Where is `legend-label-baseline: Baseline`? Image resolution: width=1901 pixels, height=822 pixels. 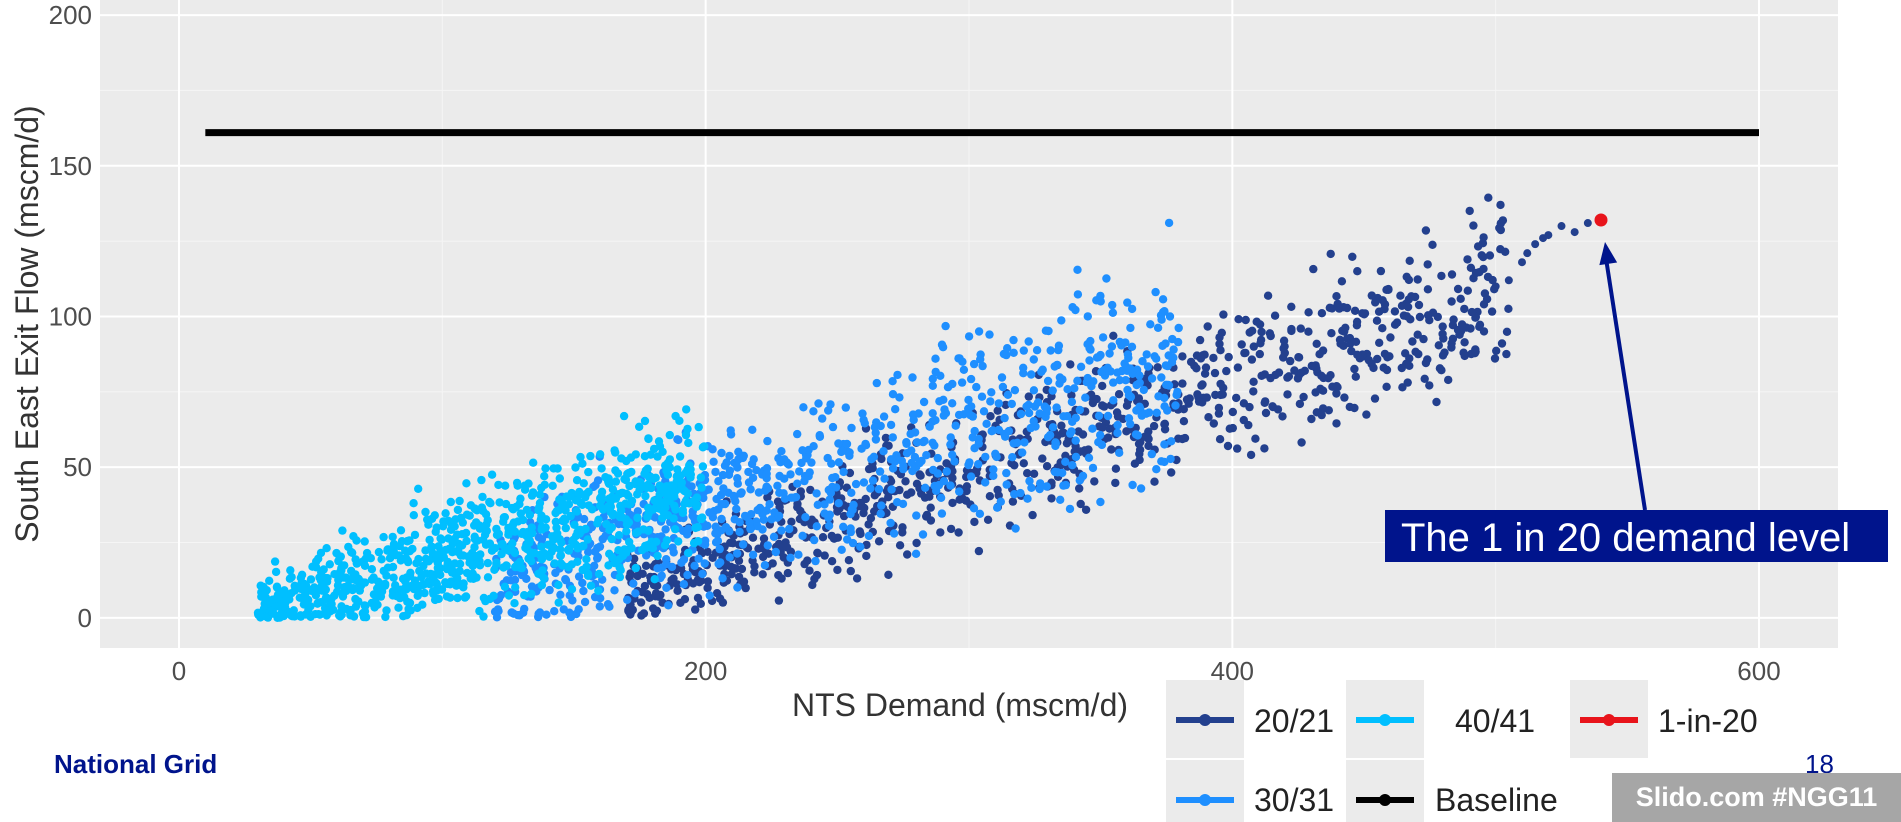 legend-label-baseline: Baseline is located at coordinates (1496, 800).